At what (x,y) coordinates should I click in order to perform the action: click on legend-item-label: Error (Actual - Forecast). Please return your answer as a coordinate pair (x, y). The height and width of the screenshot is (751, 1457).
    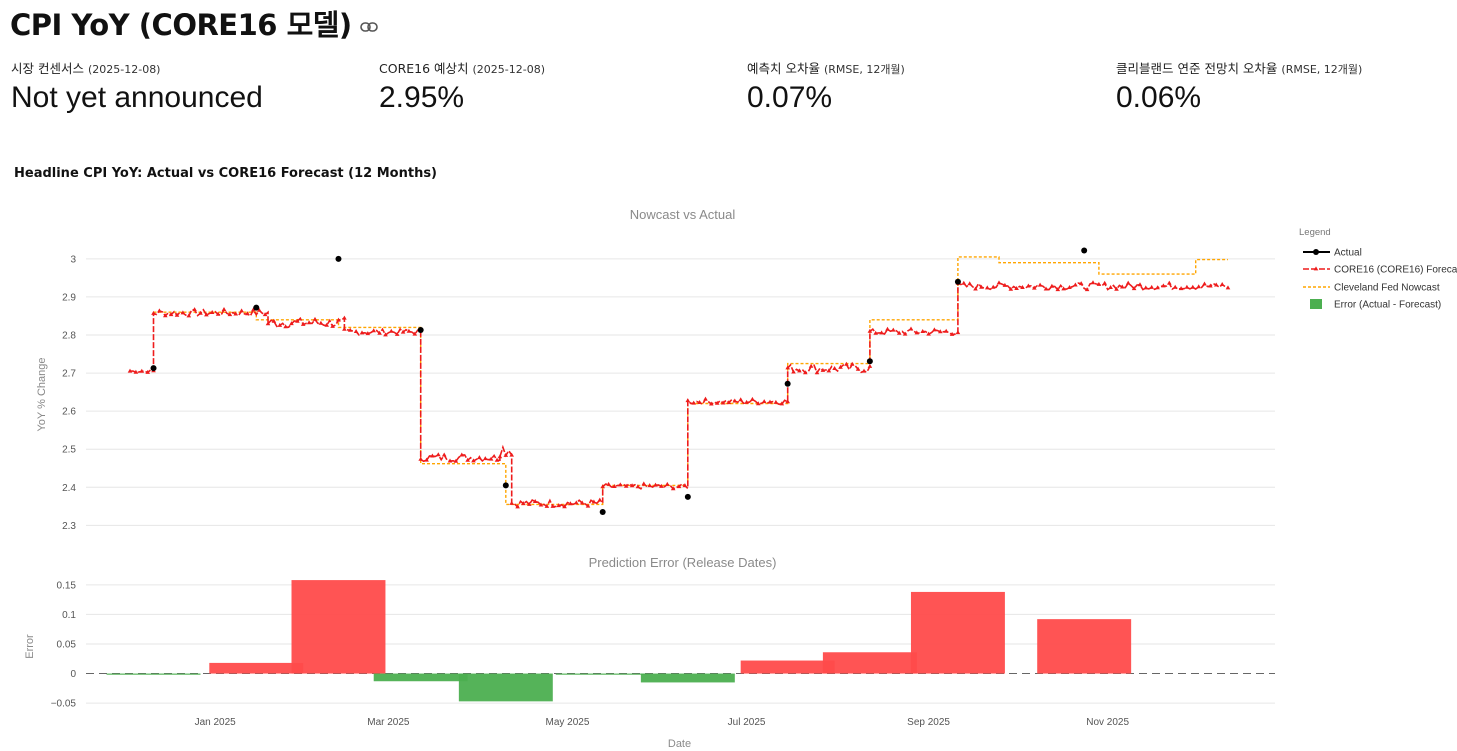
    Looking at the image, I should click on (1387, 305).